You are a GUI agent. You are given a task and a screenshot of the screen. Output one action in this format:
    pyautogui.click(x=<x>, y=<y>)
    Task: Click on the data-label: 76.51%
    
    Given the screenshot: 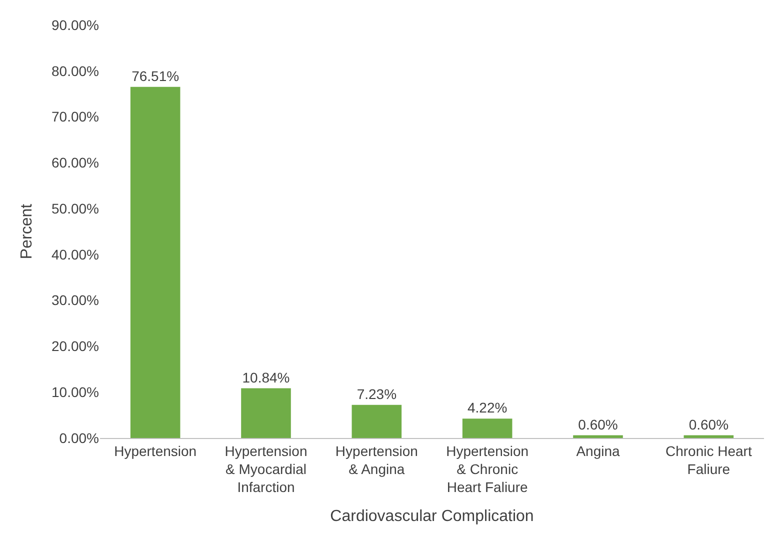 What is the action you would take?
    pyautogui.click(x=156, y=76)
    